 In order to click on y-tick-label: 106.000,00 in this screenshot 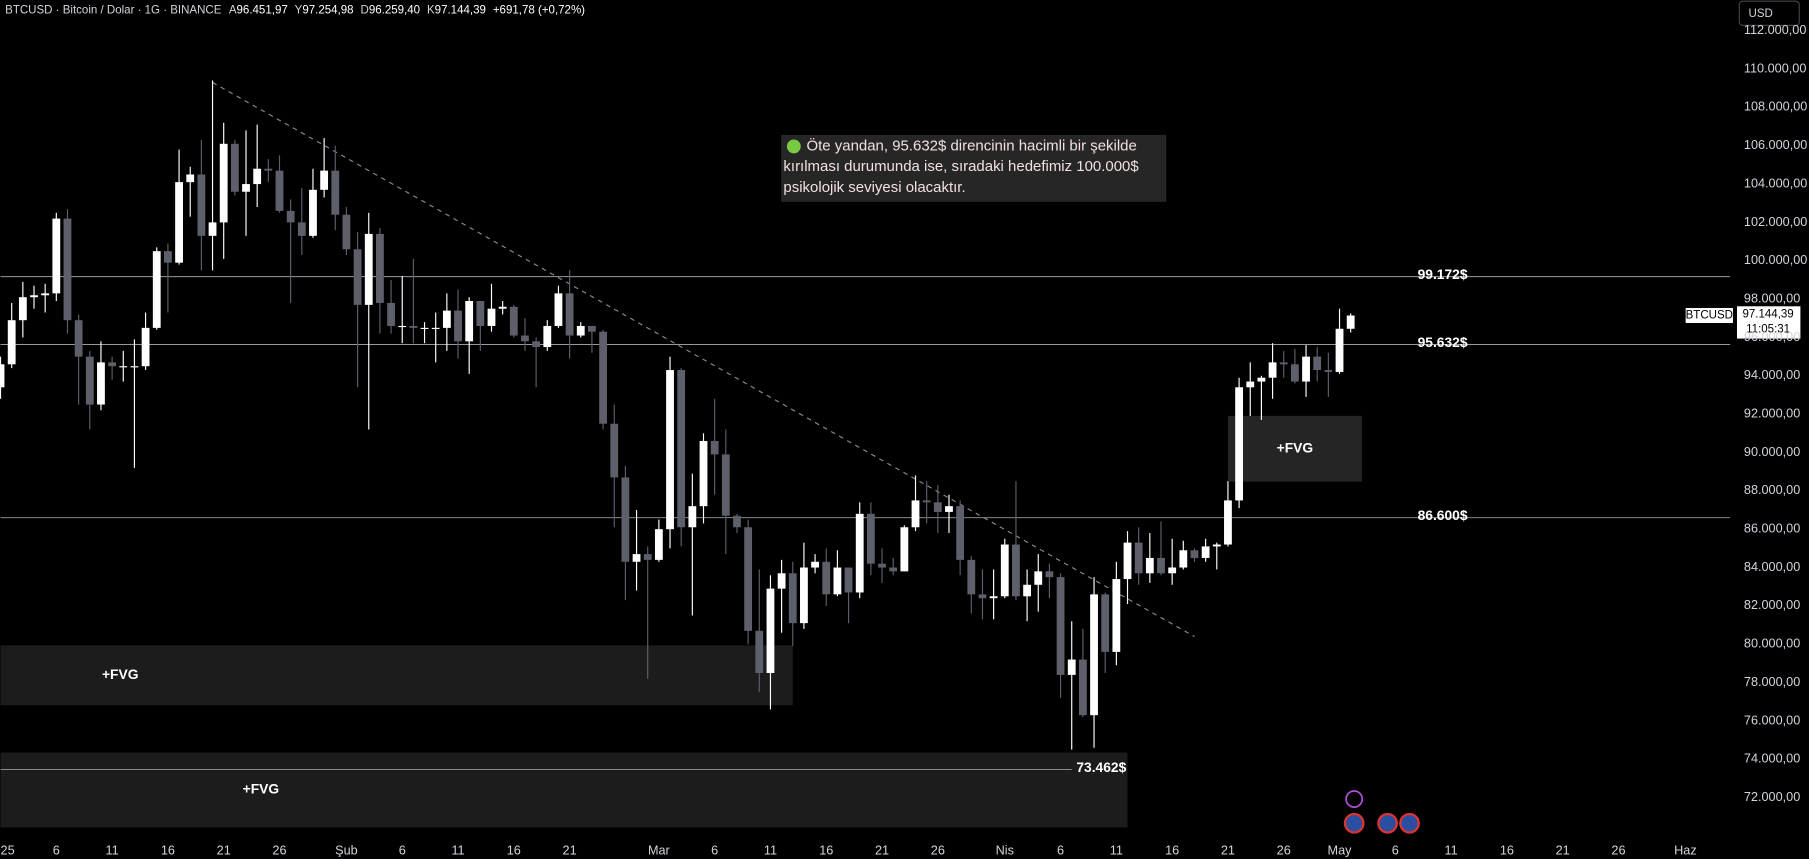, I will do `click(1775, 145)`.